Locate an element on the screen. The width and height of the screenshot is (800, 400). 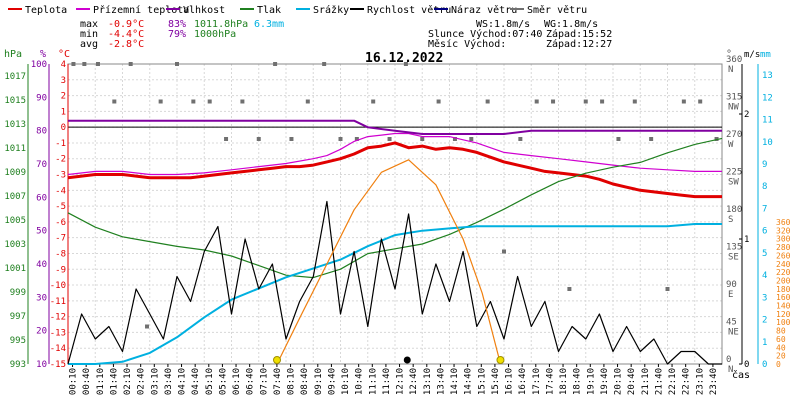
stat-min-label: min is located at coordinates (89, 34).